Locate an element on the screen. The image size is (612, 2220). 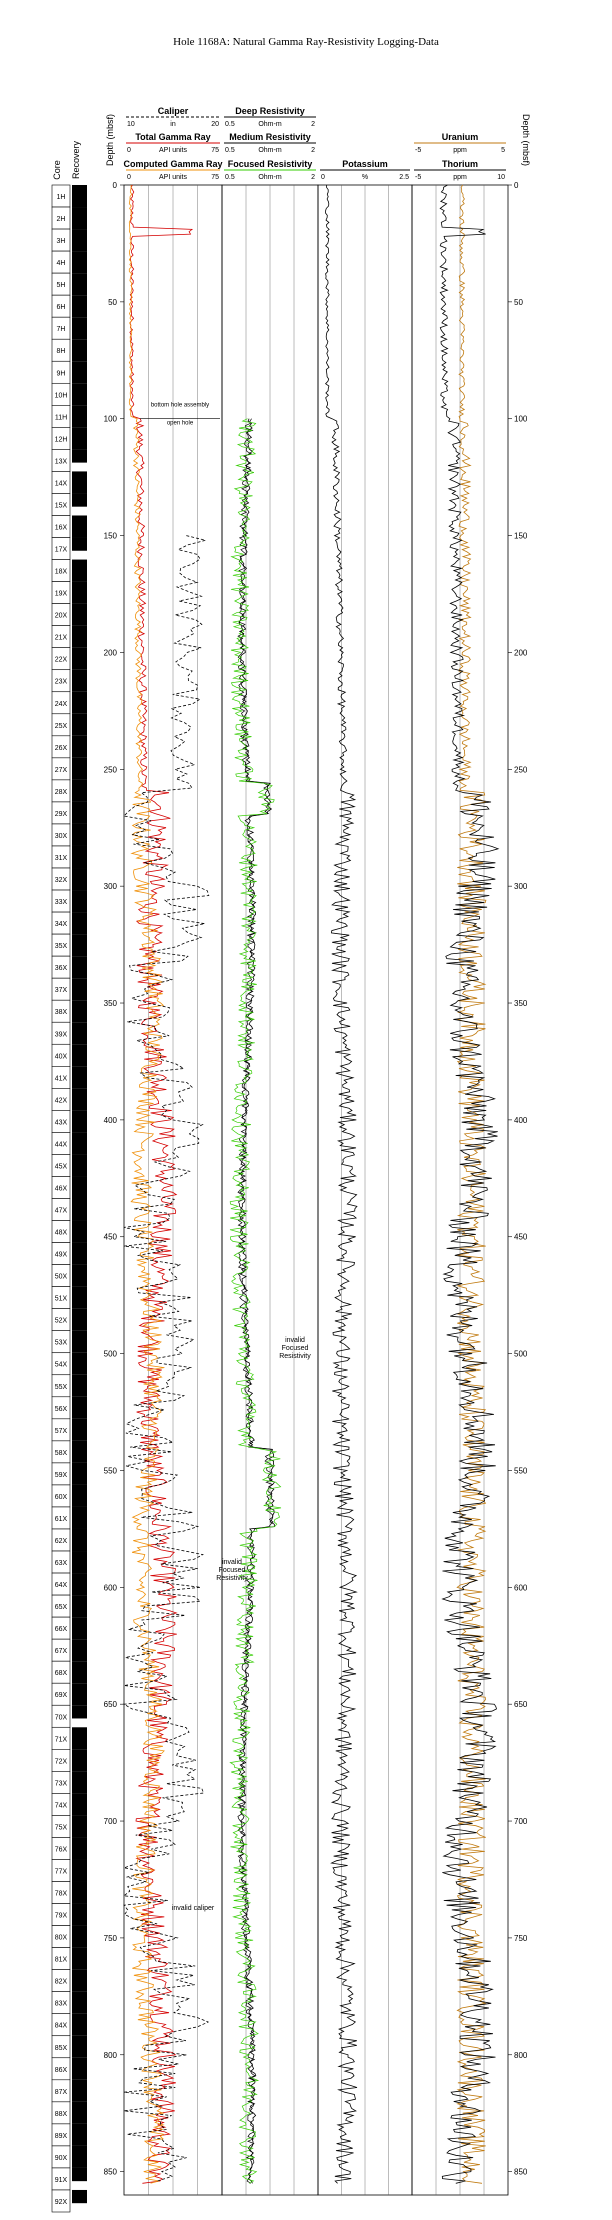
core-label: 57X is located at coordinates (61, 1431).